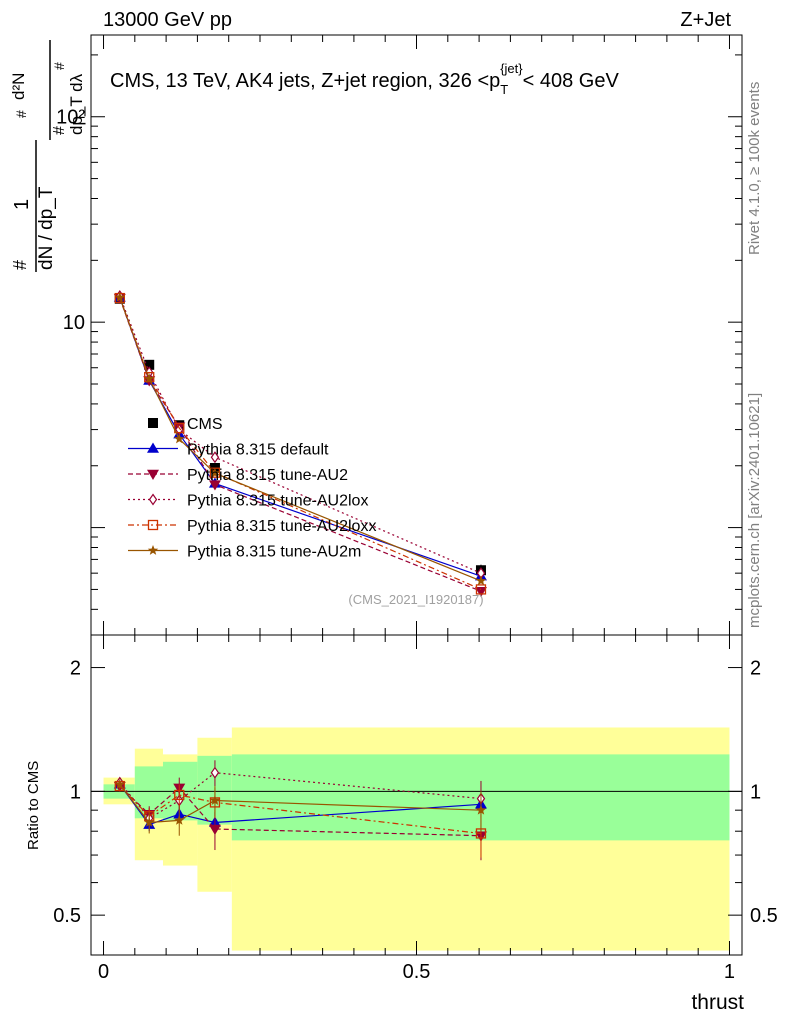 The image size is (786, 1029). Describe the element at coordinates (267, 475) in the screenshot. I see `legend-label-2: Pythia 8.315 tune-AU2` at that location.